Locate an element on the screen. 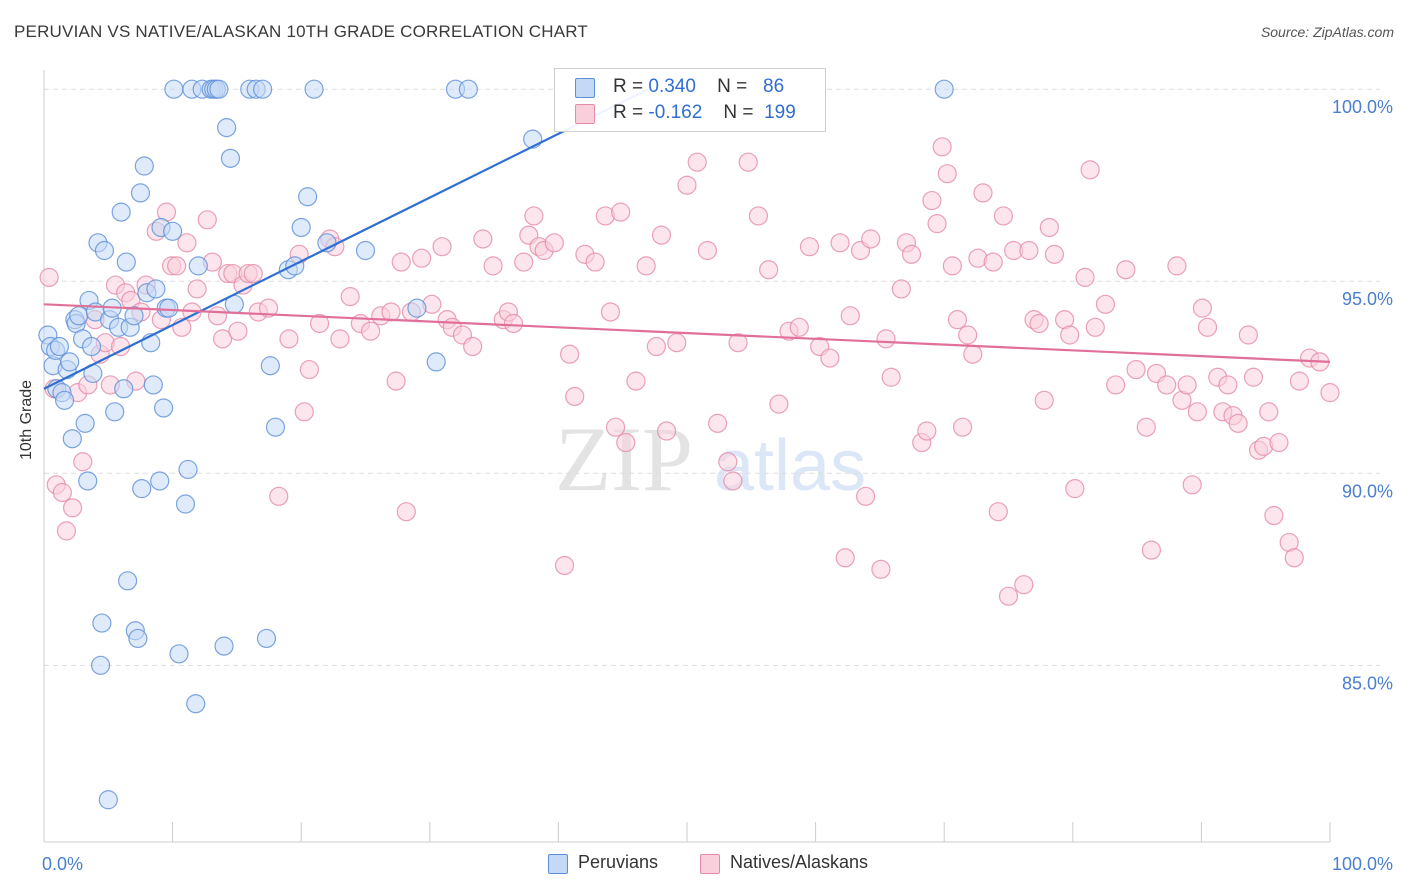 The width and height of the screenshot is (1406, 892). r-label: R = is located at coordinates (628, 86).